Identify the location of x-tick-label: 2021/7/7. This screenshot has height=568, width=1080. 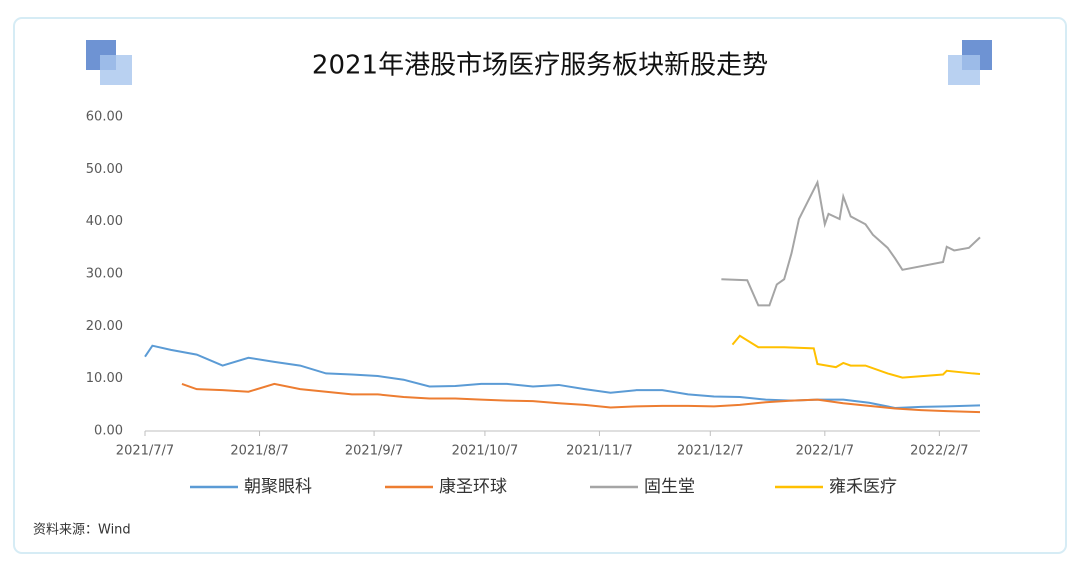
(145, 451).